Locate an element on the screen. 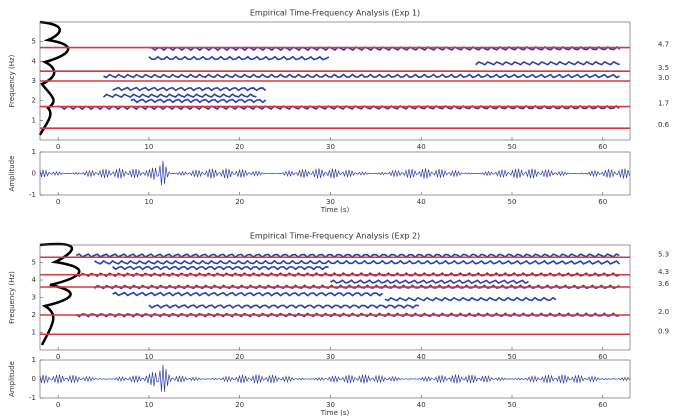  reference-label: 3.5 is located at coordinates (663, 68).